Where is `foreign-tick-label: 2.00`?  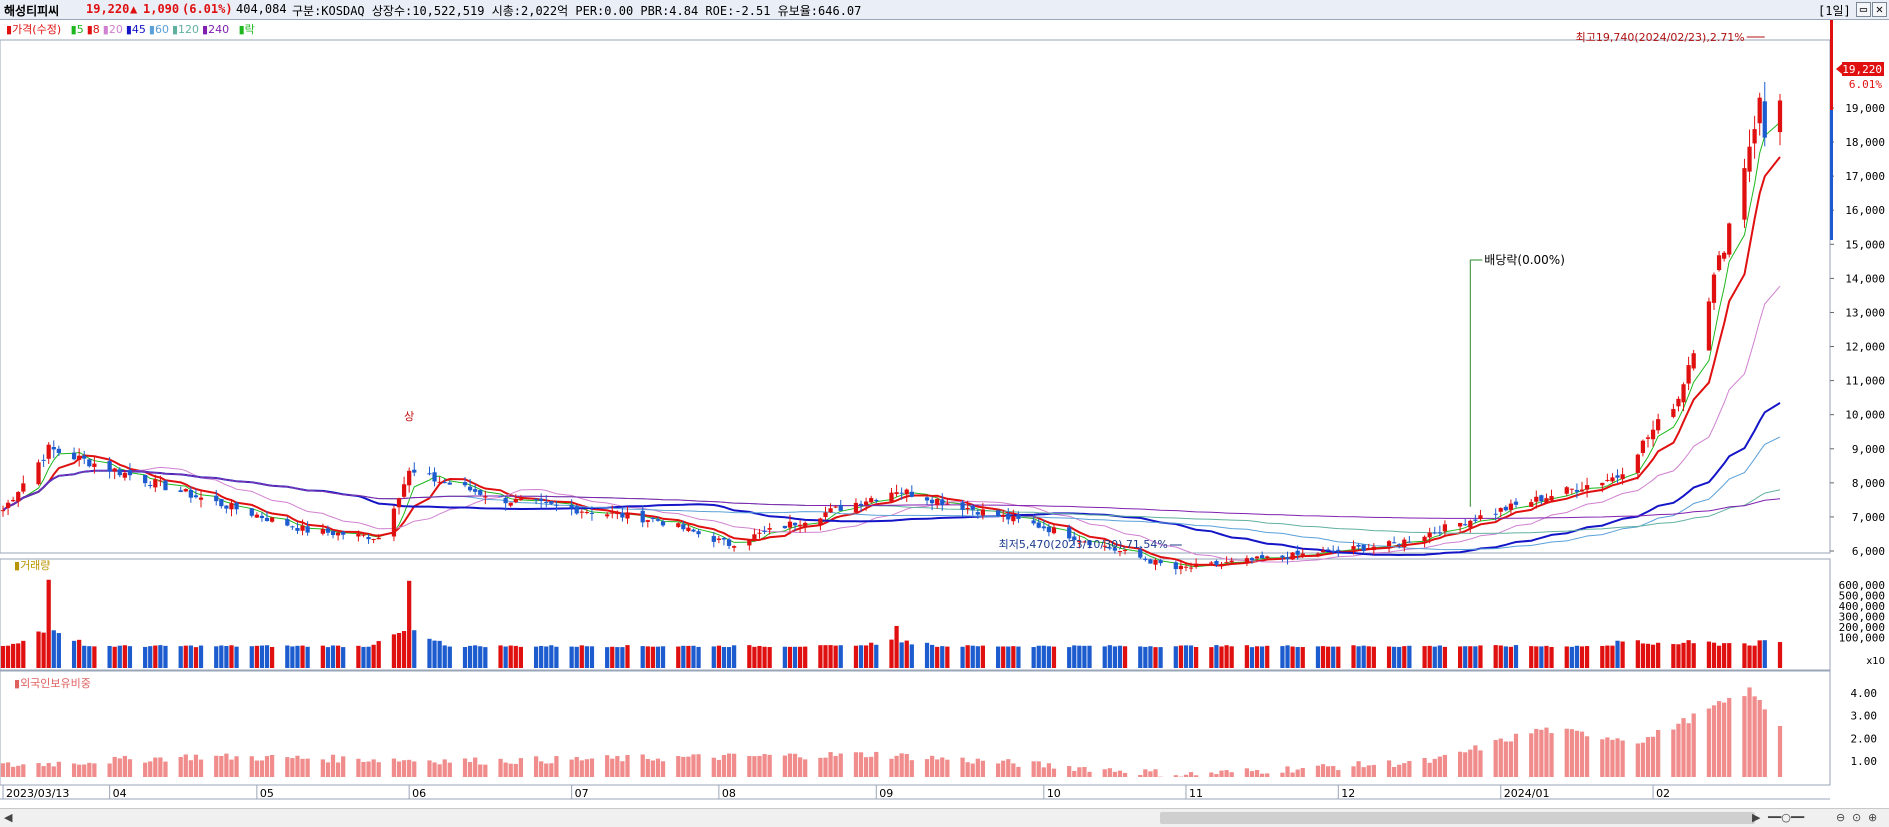
foreign-tick-label: 2.00 is located at coordinates (1864, 738).